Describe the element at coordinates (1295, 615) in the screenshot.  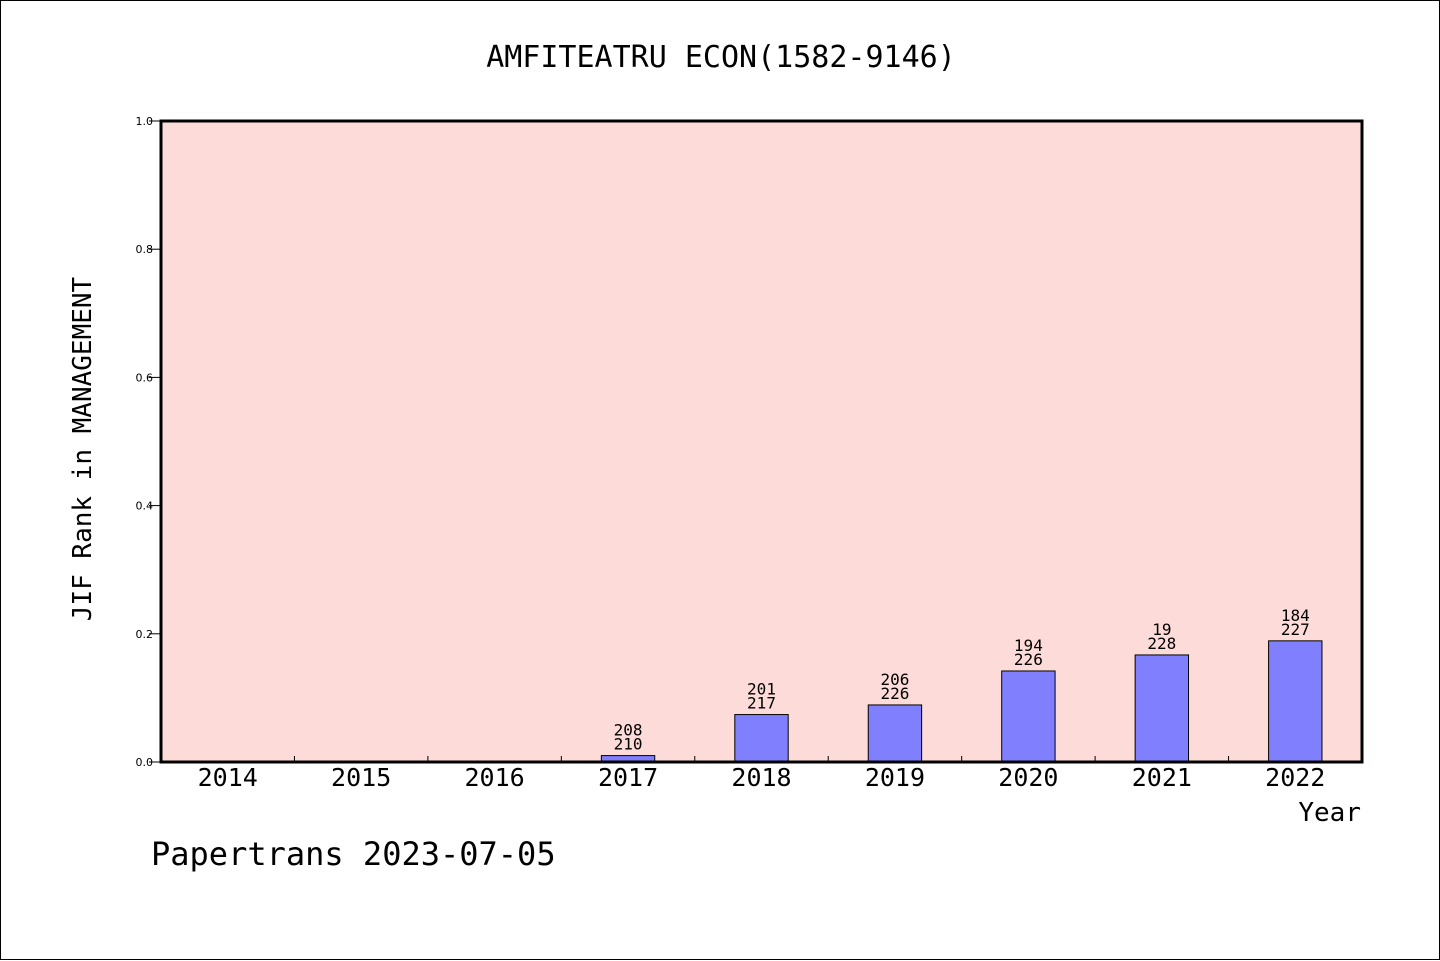
I see `bar-label-rank: 184` at that location.